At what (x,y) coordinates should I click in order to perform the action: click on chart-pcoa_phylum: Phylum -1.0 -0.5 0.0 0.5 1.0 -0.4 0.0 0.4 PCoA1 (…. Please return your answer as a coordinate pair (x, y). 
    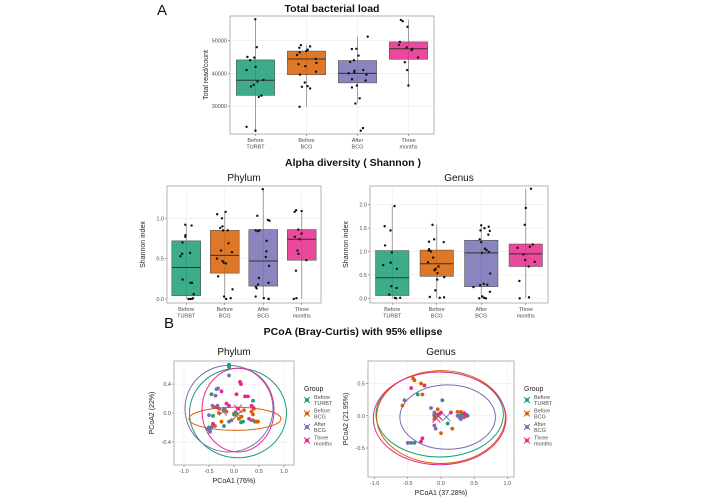
    Looking at the image, I should click on (241, 416).